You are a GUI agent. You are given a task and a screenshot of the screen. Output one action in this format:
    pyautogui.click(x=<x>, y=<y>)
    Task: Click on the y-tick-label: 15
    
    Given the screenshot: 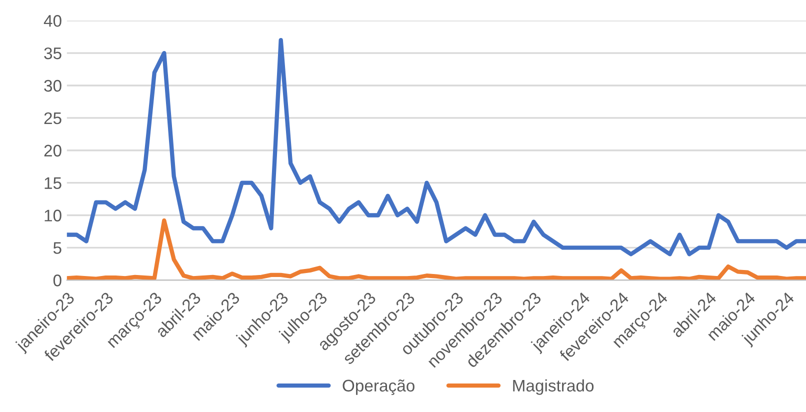 What is the action you would take?
    pyautogui.click(x=53, y=183)
    